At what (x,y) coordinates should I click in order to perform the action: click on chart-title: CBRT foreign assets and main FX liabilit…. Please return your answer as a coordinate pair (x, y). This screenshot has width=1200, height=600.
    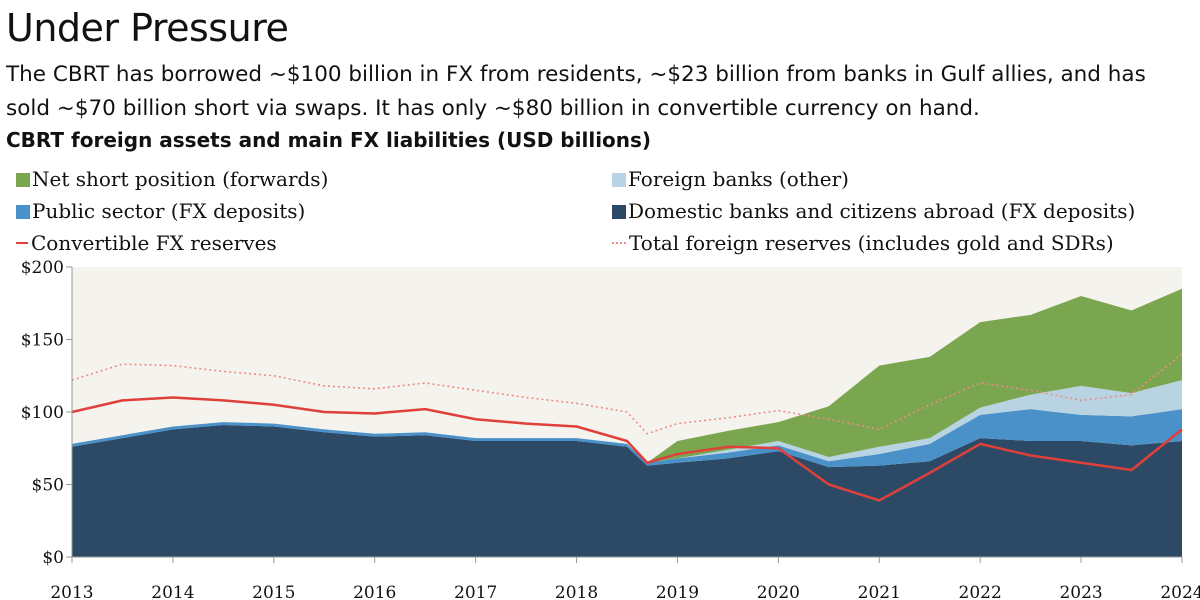
    Looking at the image, I should click on (329, 140).